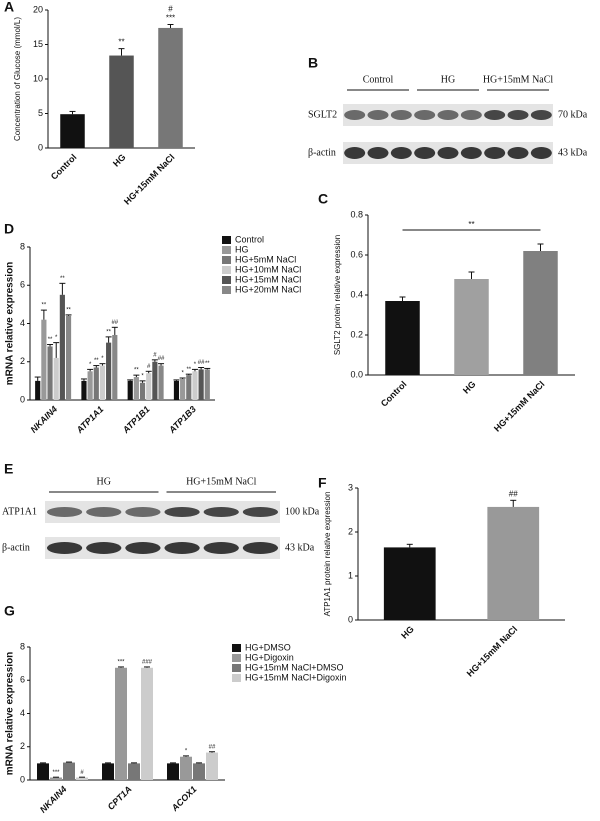  I want to click on x-tick-label: NKAIN4, so click(43, 419).